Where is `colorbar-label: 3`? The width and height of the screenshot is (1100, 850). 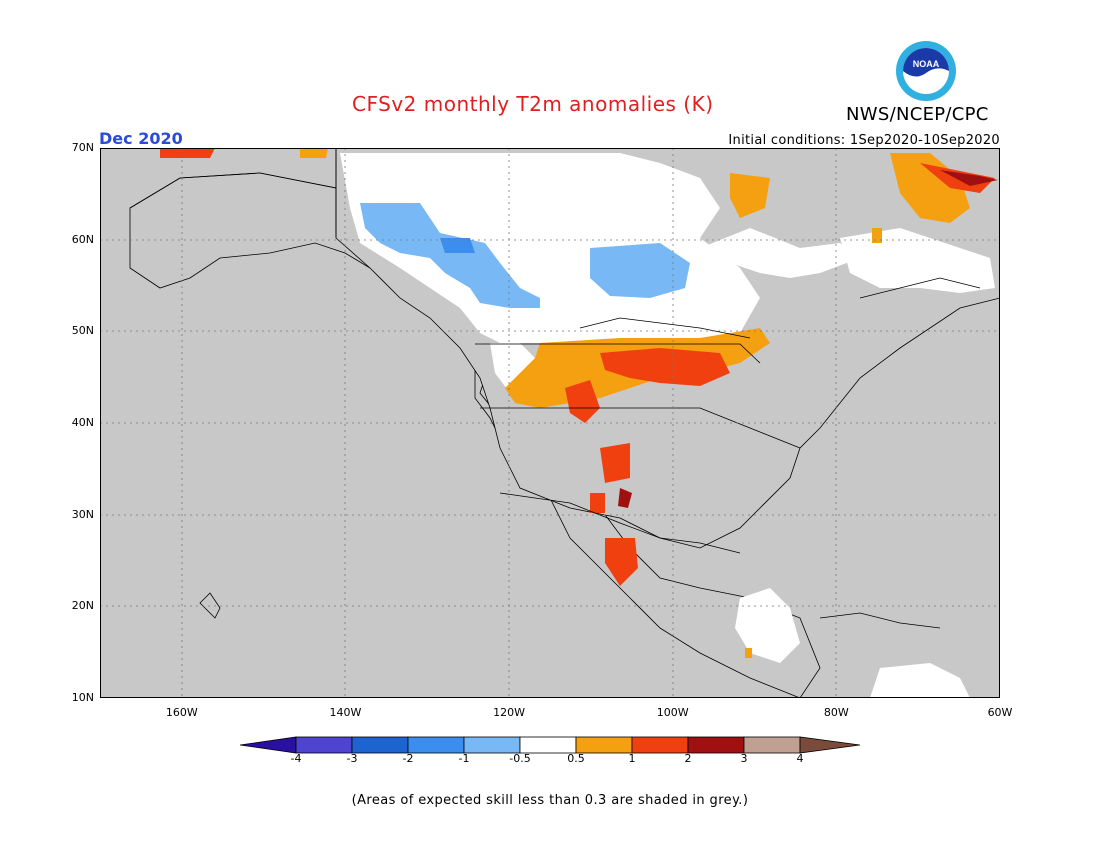
colorbar-label: 3 is located at coordinates (744, 758).